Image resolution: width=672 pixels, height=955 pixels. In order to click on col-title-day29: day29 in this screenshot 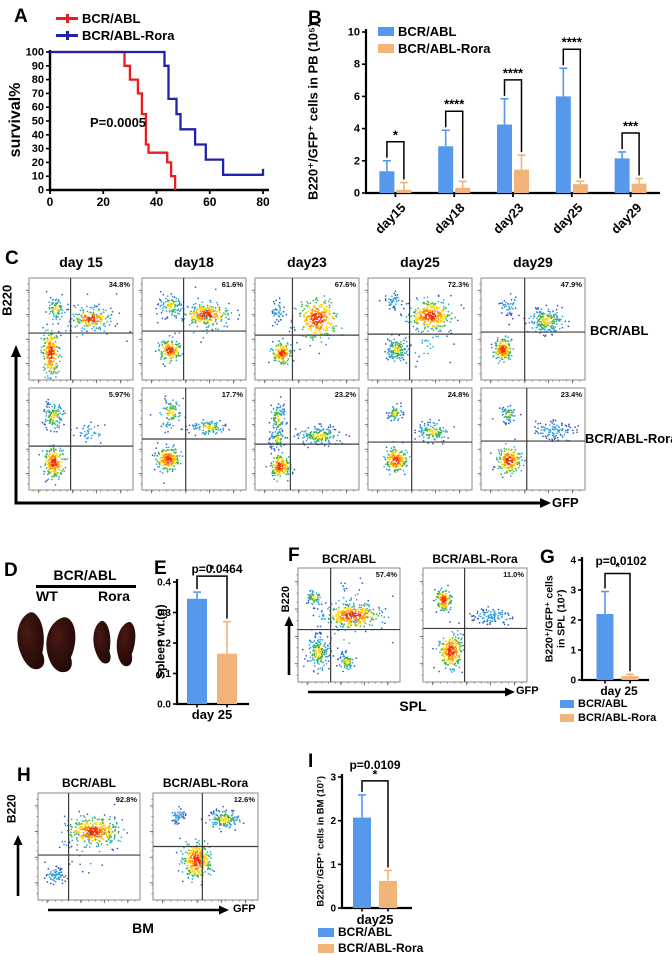, I will do `click(533, 262)`.